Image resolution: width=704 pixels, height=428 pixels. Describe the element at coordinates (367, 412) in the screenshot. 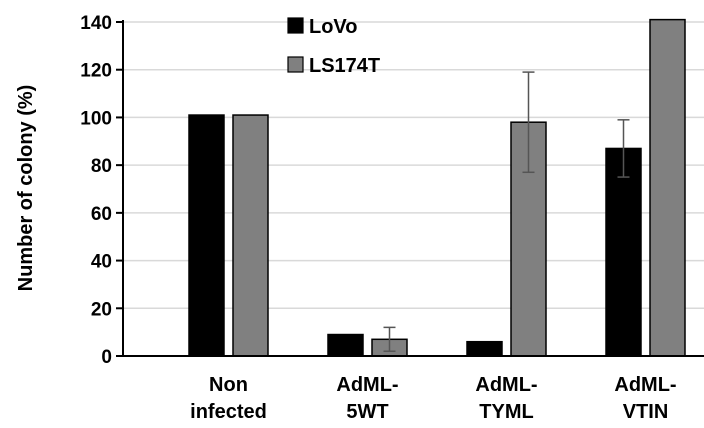

I see `x-category-label: 5WT` at that location.